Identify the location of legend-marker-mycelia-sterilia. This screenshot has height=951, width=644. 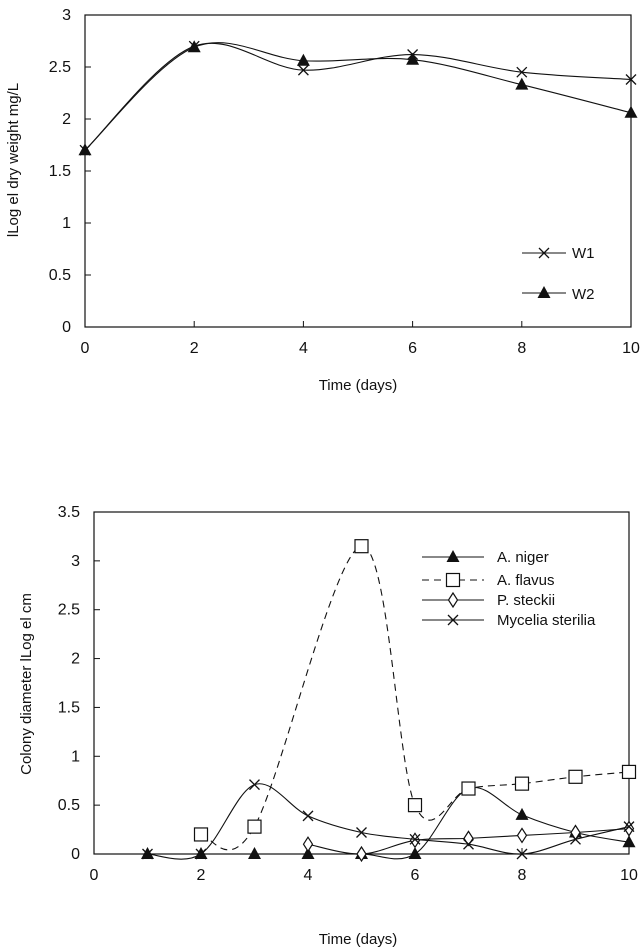
(453, 620).